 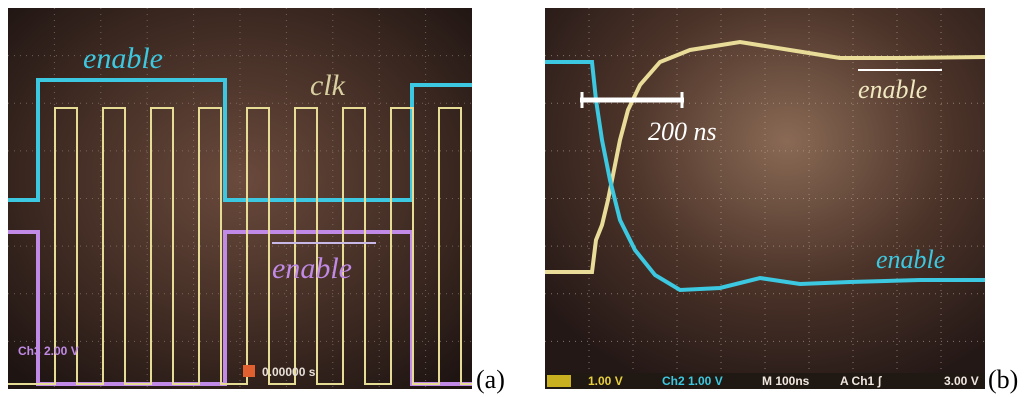 I want to click on status-bar, so click(x=765, y=381).